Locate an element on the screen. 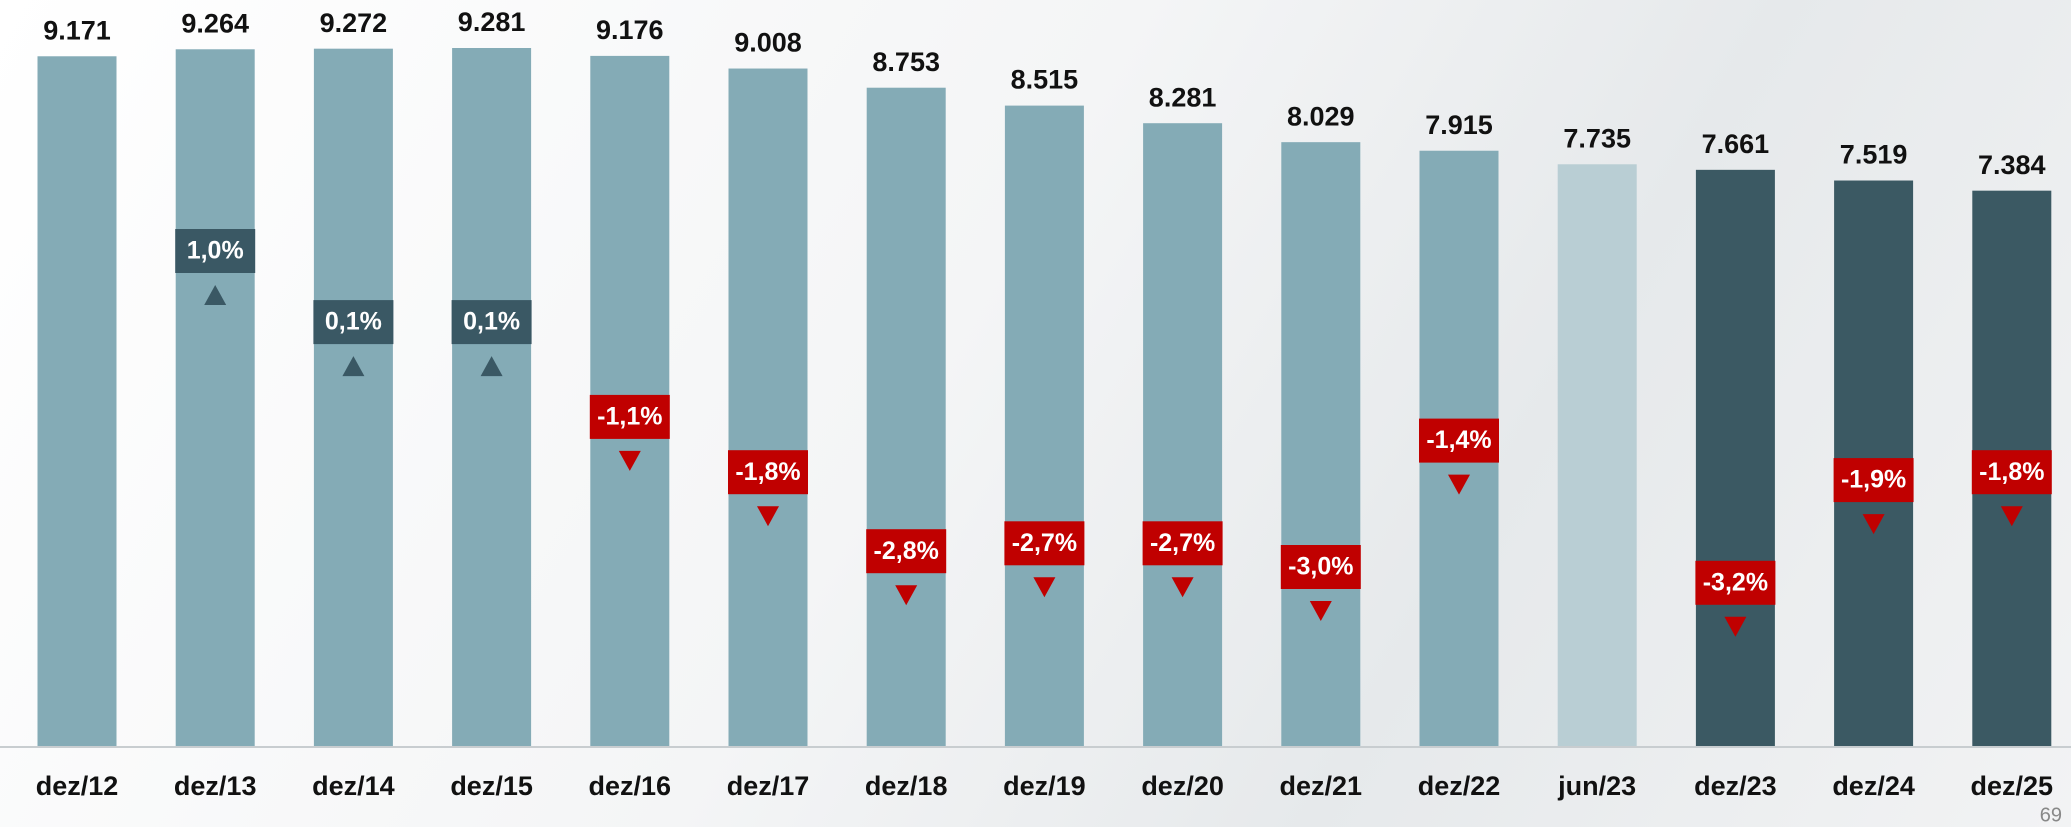 Image resolution: width=2071 pixels, height=827 pixels. value-label: 9.272 is located at coordinates (354, 23).